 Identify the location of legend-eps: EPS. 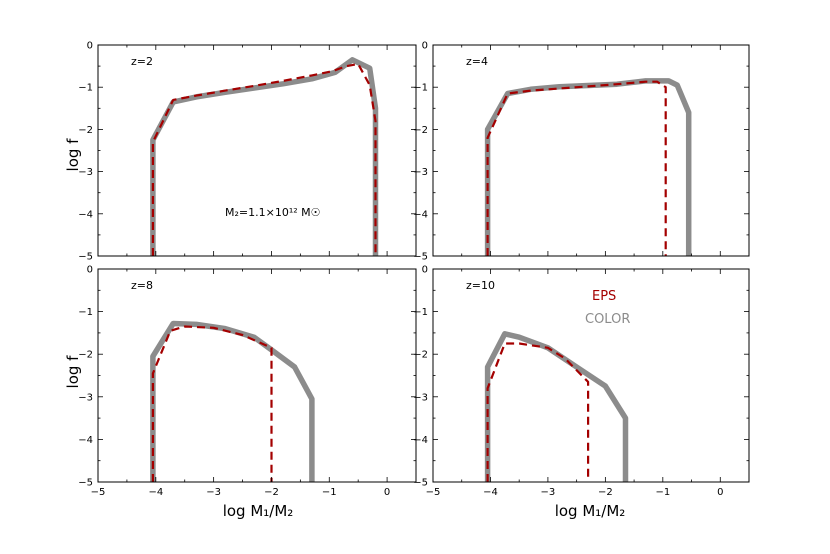
(604, 296).